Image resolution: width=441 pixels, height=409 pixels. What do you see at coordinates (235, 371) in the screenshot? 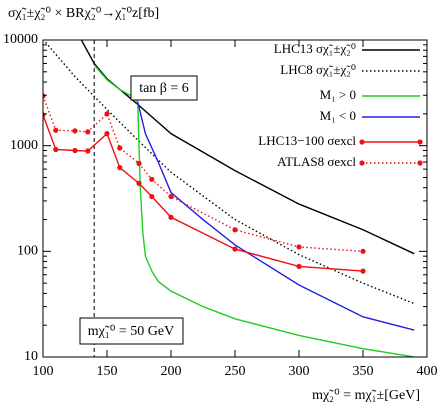
I see `x-tick-label: 250` at bounding box center [235, 371].